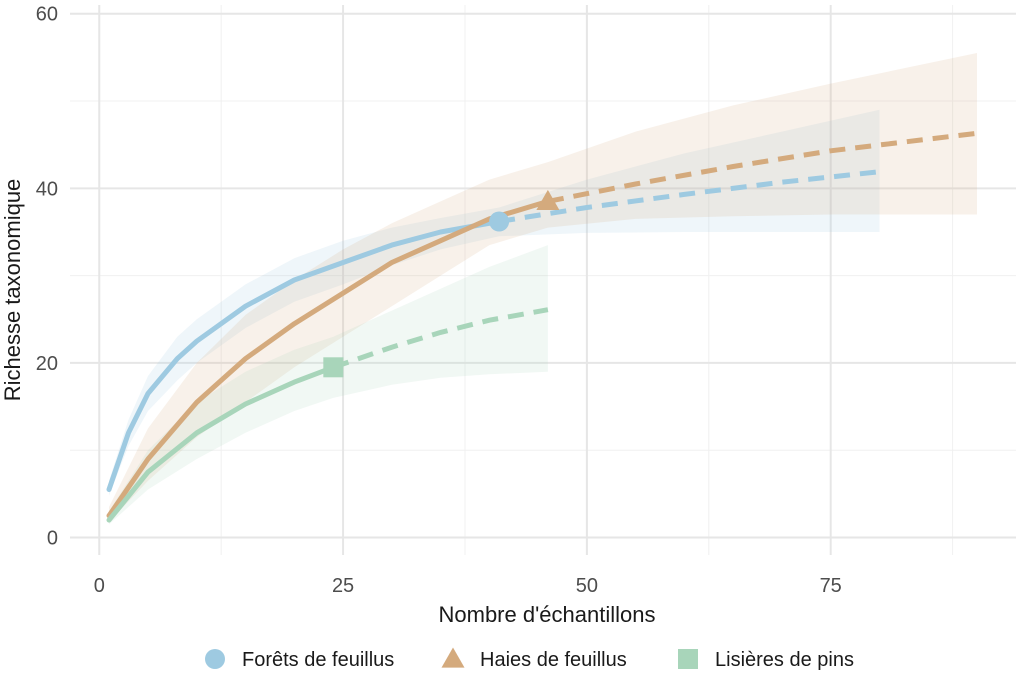 The width and height of the screenshot is (1024, 673). I want to click on observed-markers, so click(441, 283).